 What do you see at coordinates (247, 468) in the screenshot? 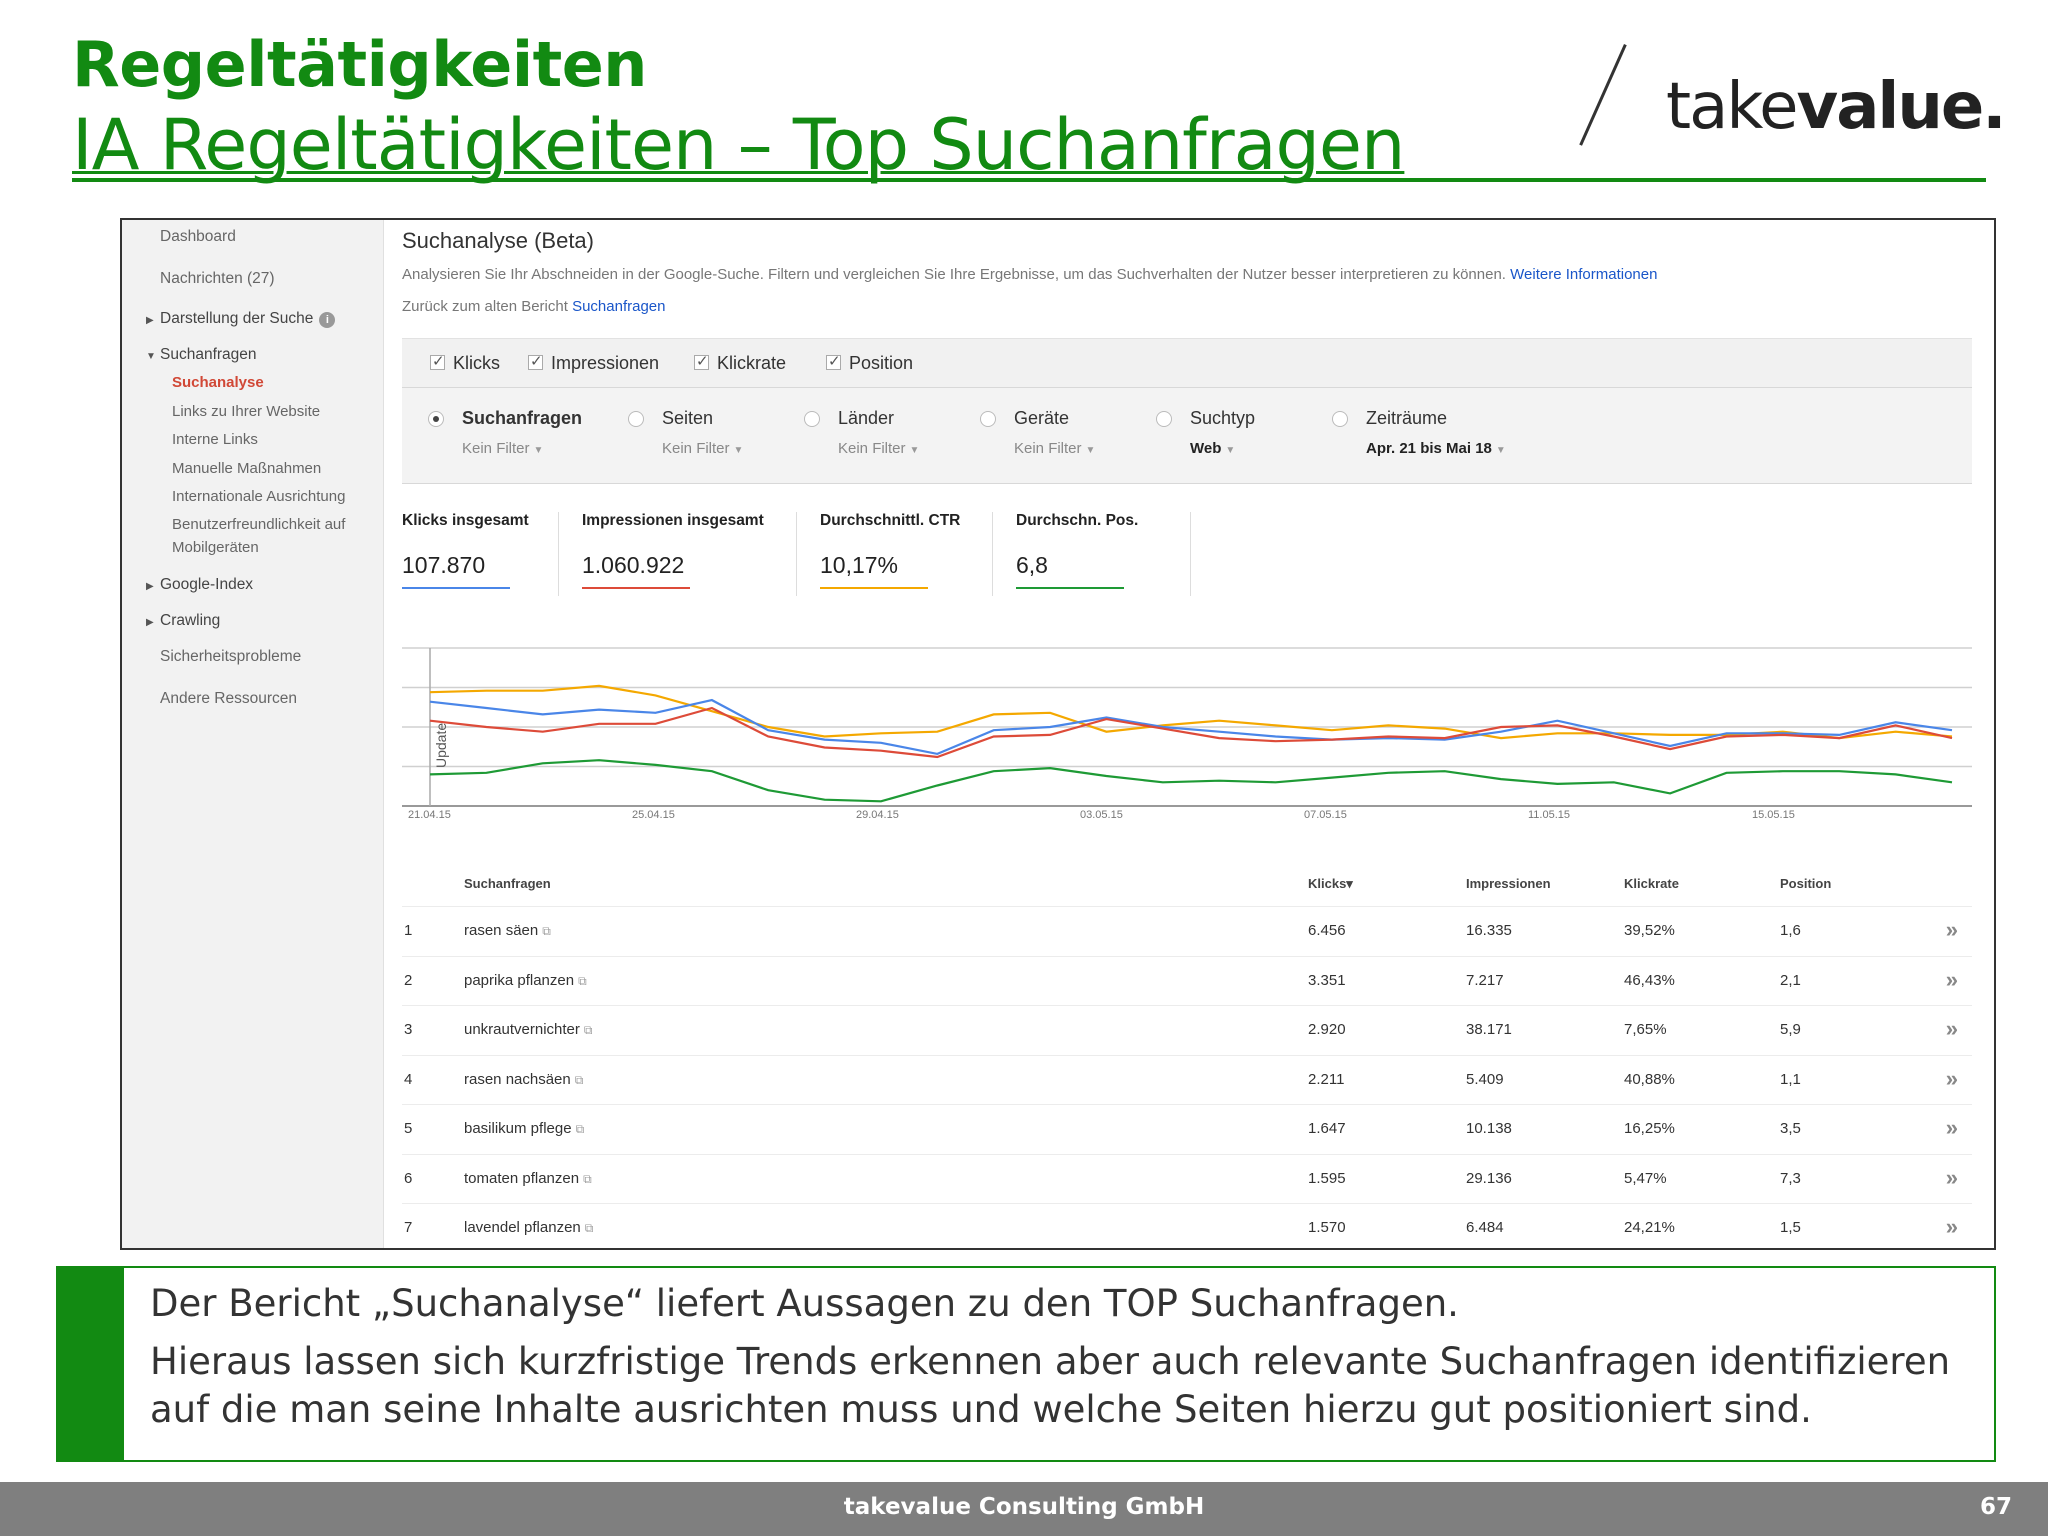
I see `sidebar-item-manual-actions: Manuelle Maßnahmen` at bounding box center [247, 468].